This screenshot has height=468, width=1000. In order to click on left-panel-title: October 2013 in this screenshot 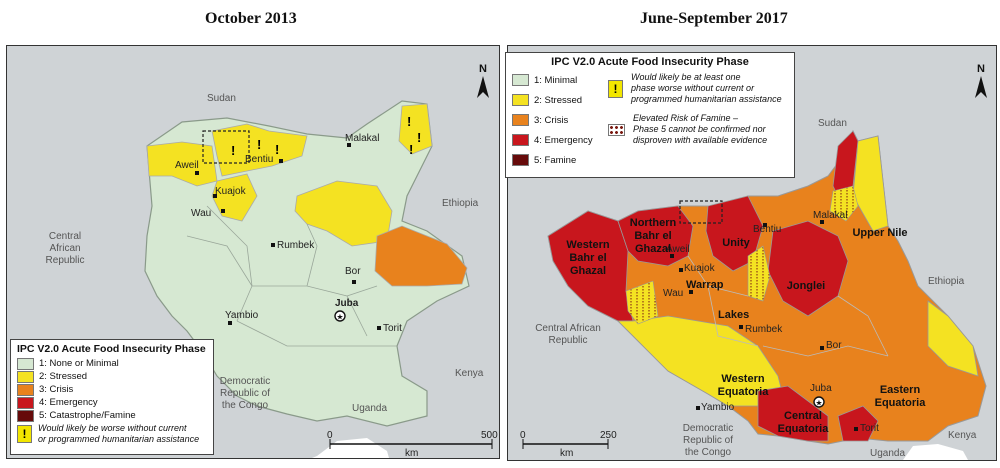, I will do `click(251, 18)`.